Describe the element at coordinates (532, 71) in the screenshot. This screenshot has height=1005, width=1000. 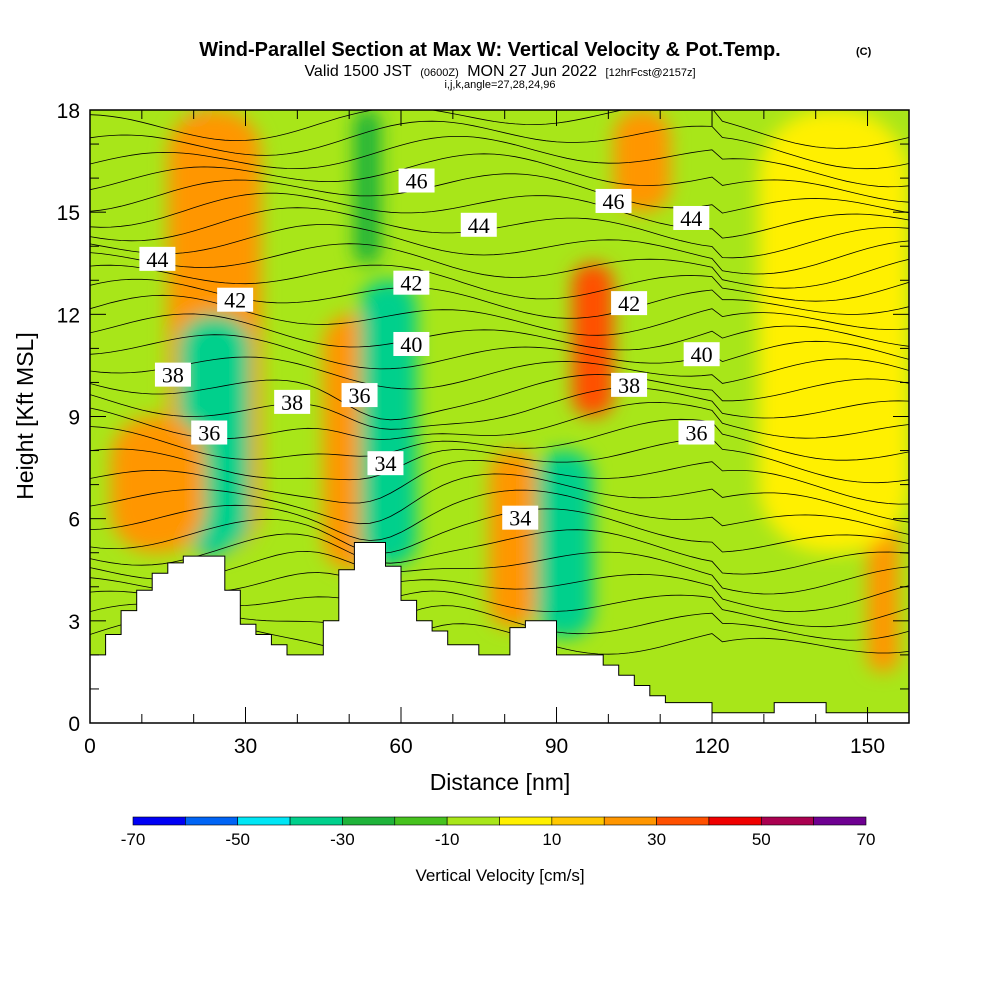
I see `subtitle-date: MON 27 Jun 2022` at that location.